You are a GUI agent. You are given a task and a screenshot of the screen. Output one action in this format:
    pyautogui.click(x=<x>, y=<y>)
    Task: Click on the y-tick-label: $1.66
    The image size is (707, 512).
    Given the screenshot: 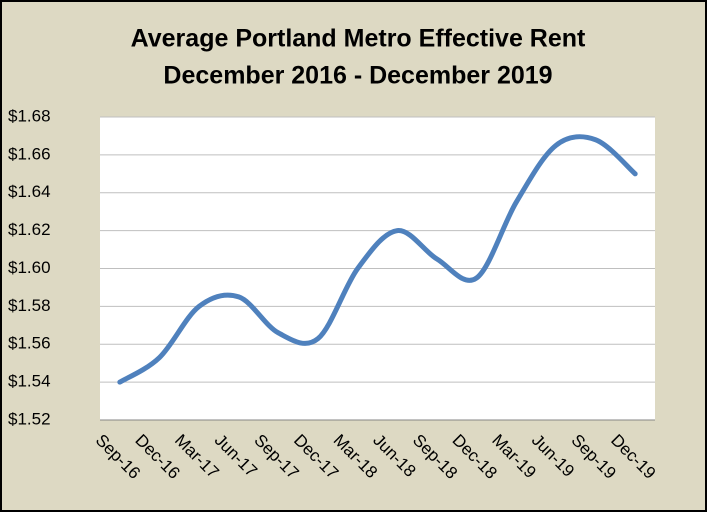 What is the action you would take?
    pyautogui.click(x=29, y=153)
    